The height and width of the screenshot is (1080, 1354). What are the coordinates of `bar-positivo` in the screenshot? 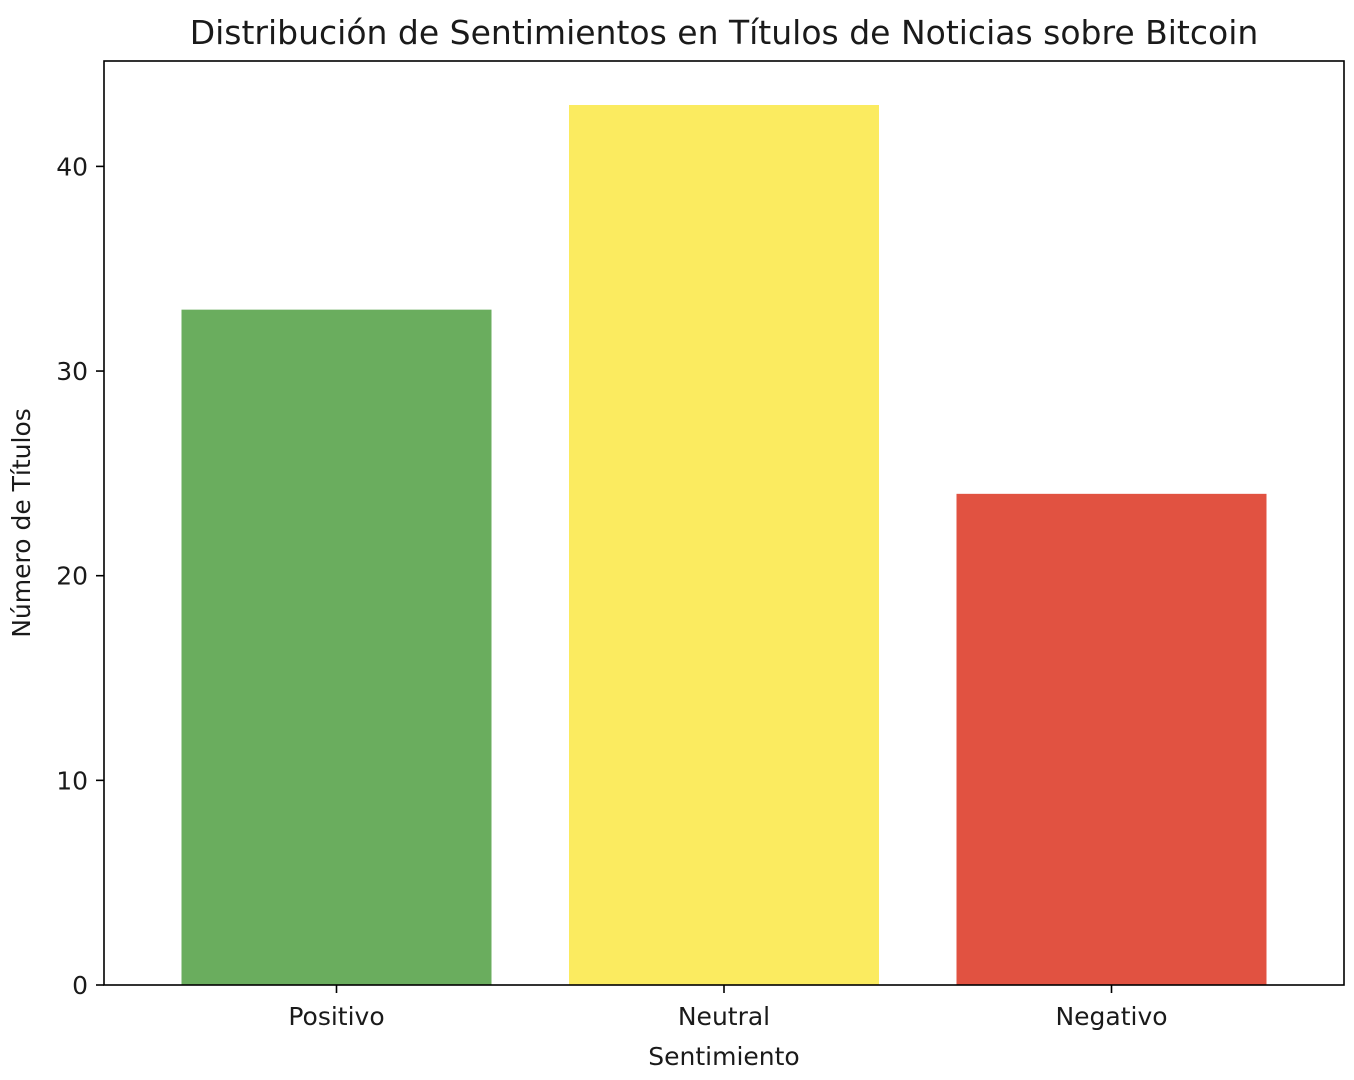 It's located at (336, 647).